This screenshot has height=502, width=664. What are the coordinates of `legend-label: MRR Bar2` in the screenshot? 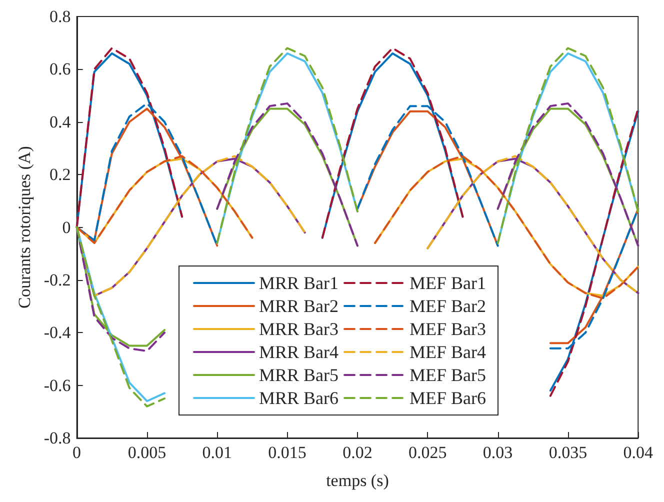 It's located at (299, 306).